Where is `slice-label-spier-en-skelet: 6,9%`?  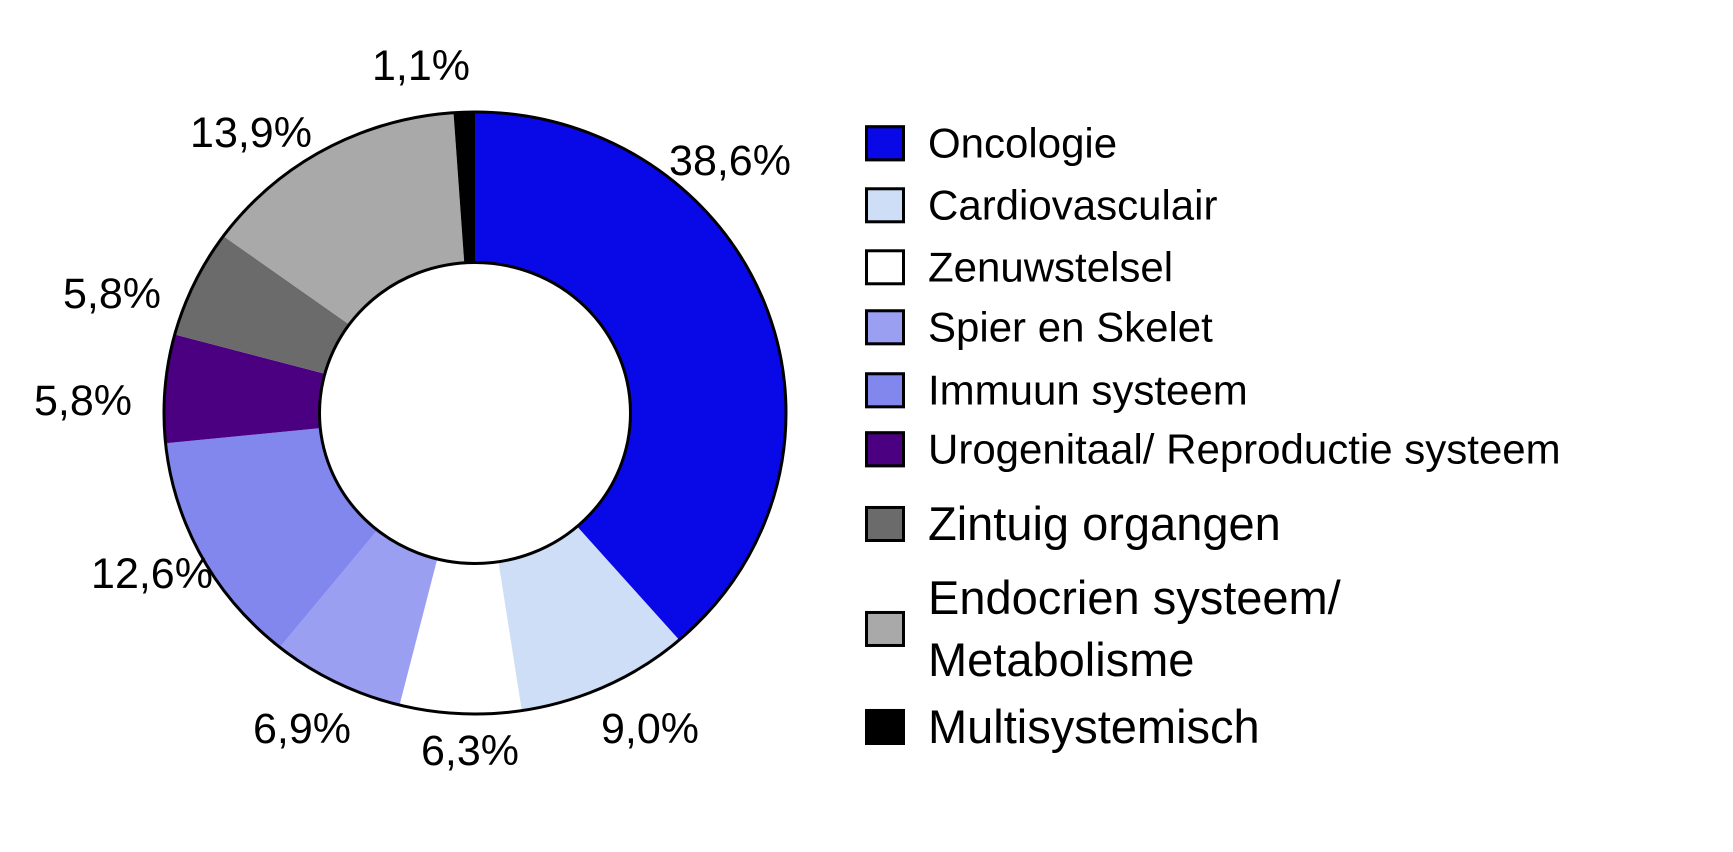
slice-label-spier-en-skelet: 6,9% is located at coordinates (302, 729).